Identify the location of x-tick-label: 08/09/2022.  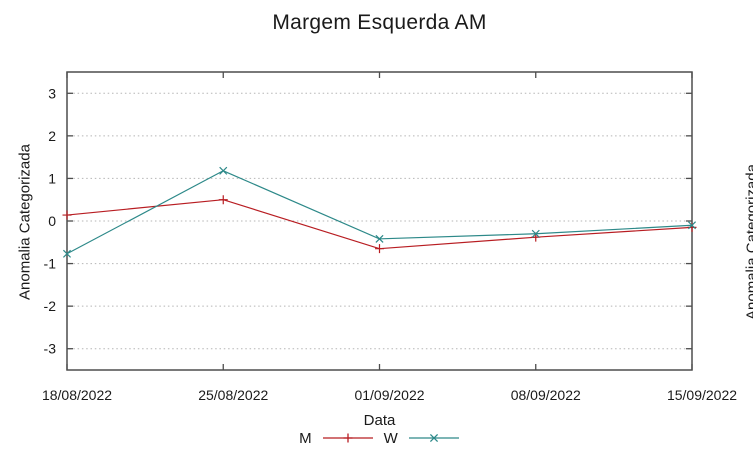
(546, 395).